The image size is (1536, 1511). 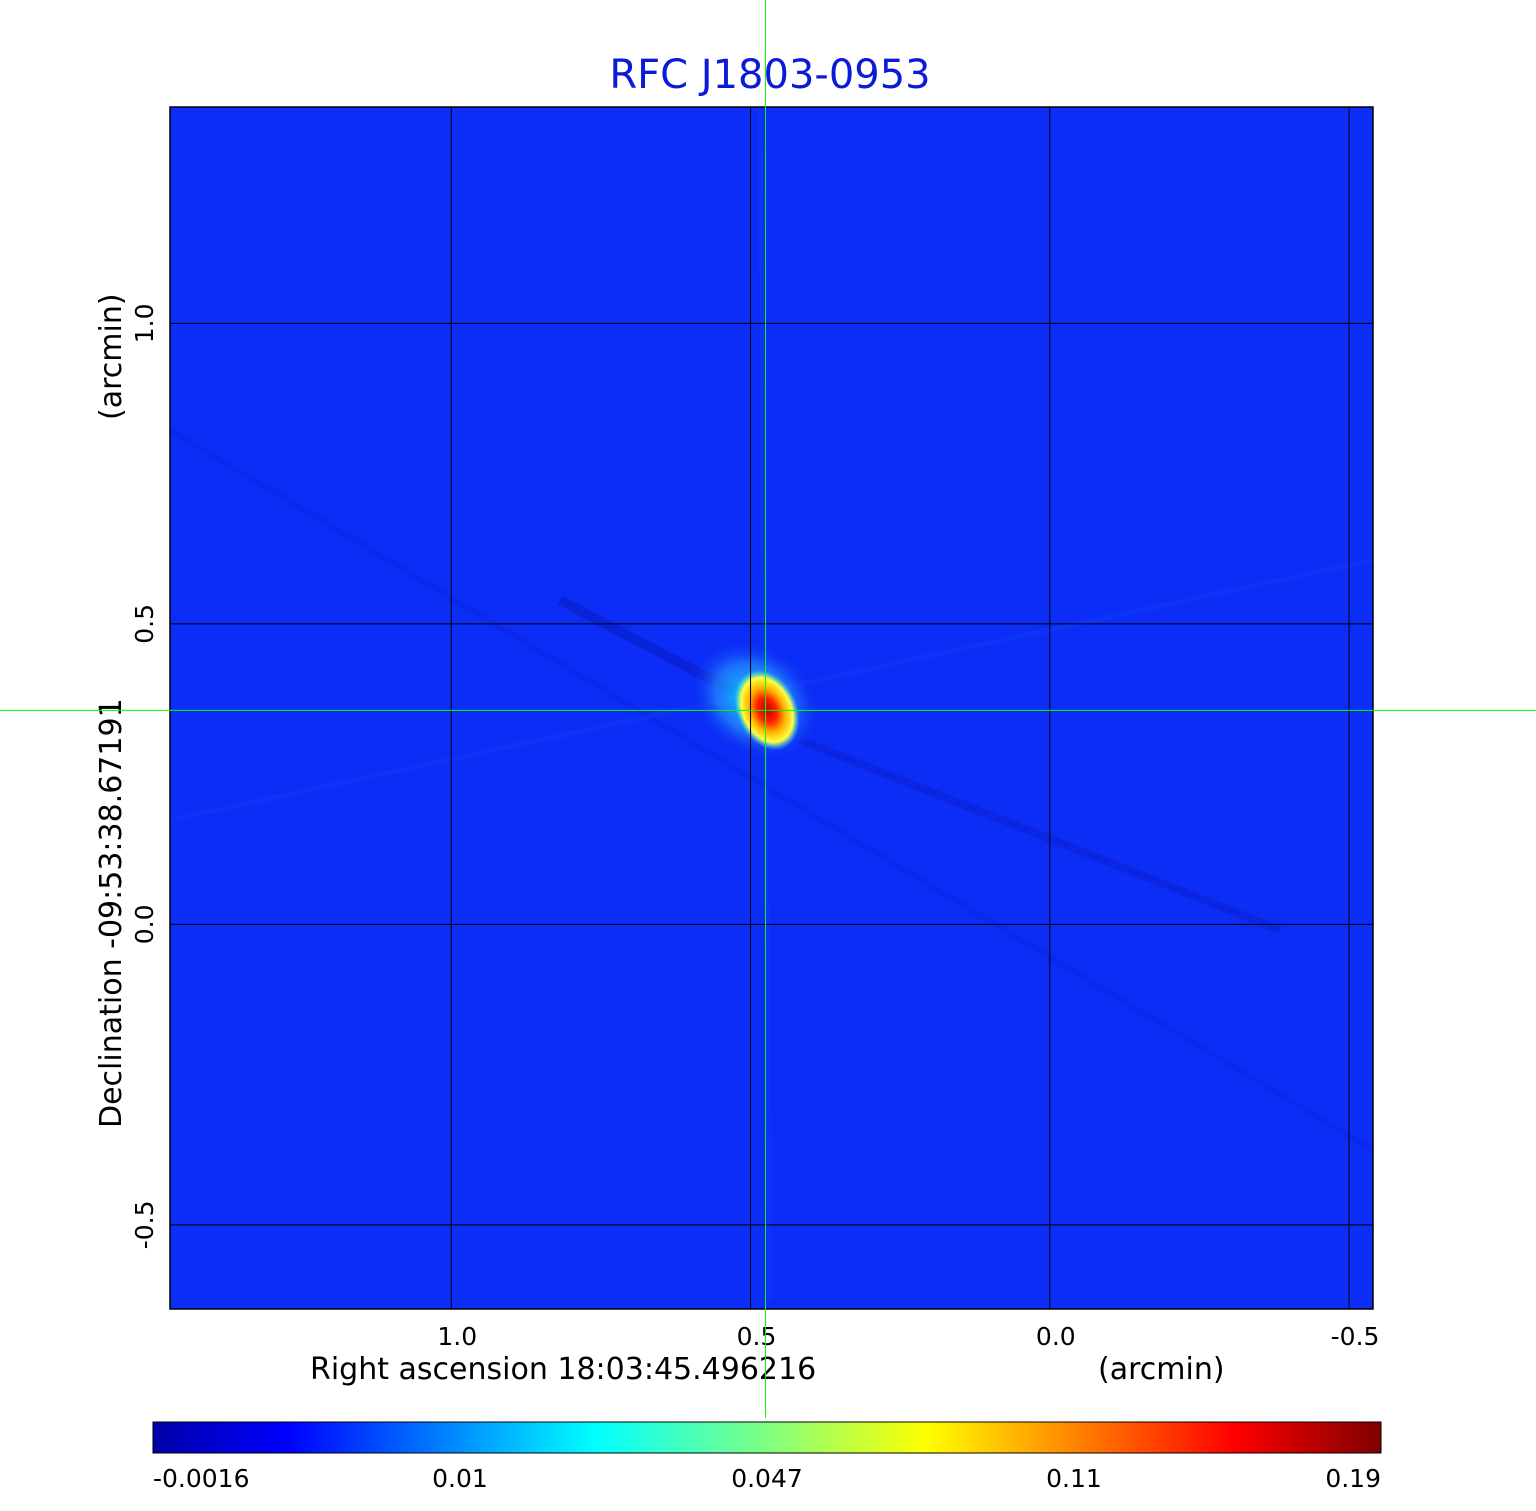 What do you see at coordinates (144, 323) in the screenshot?
I see `y-tick-label: 1.0` at bounding box center [144, 323].